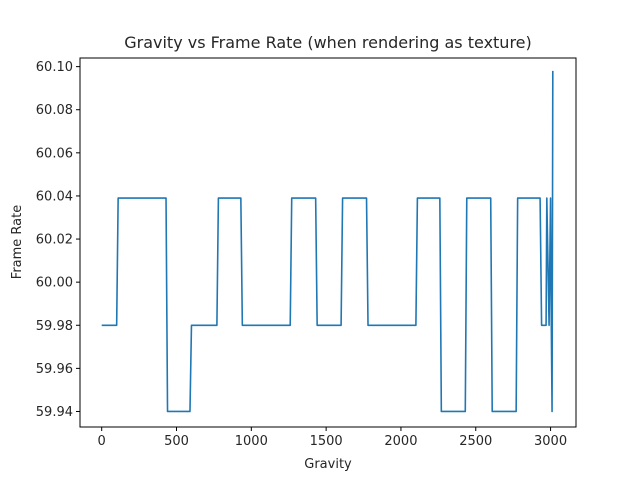 Image resolution: width=640 pixels, height=480 pixels. What do you see at coordinates (400, 441) in the screenshot?
I see `x-tick-label: 2000` at bounding box center [400, 441].